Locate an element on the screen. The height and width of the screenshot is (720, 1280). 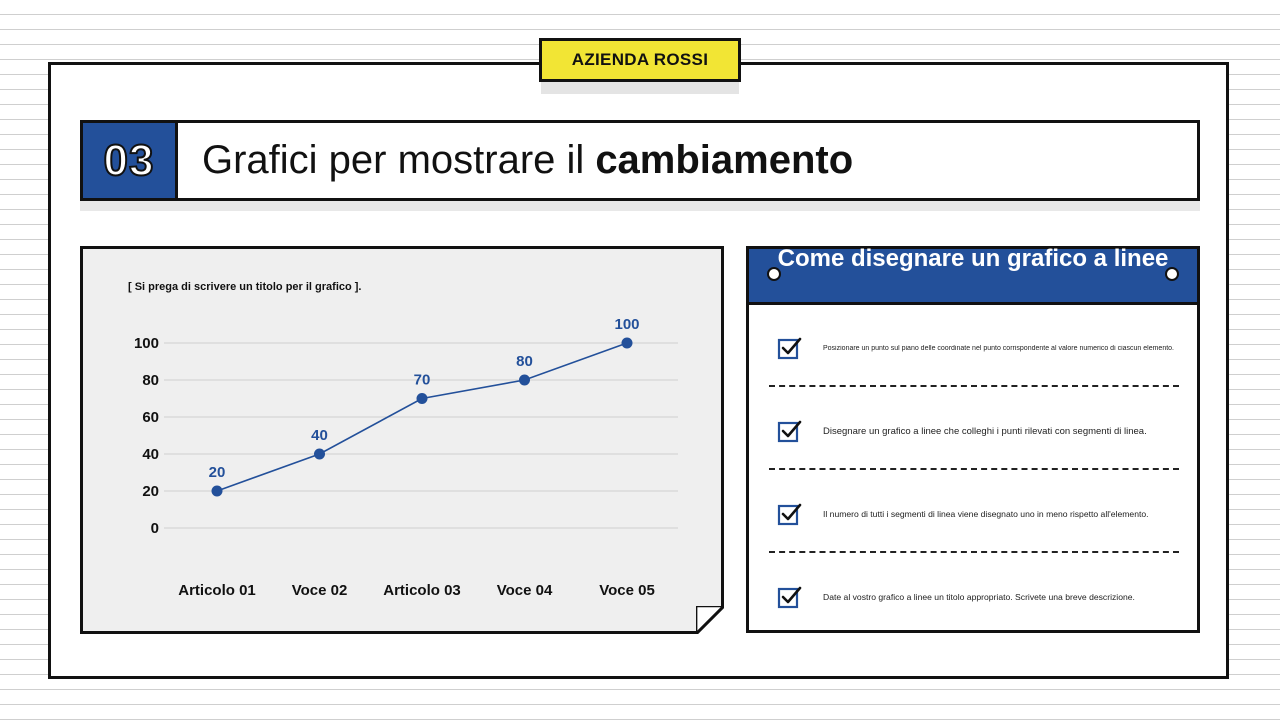
page-title-bold: cambiamento is located at coordinates (724, 160).